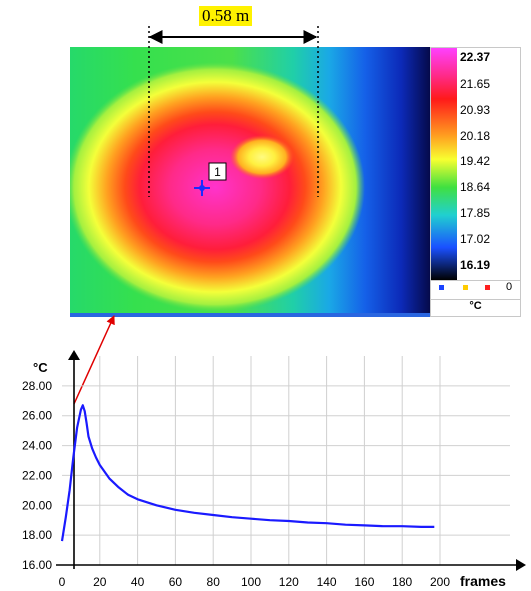  I want to click on y-tick-label: 26.00, so click(37, 416).